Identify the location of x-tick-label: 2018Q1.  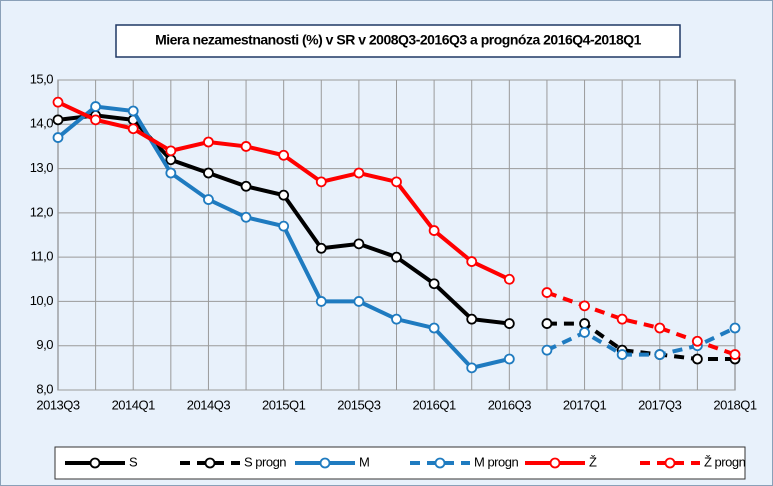
(735, 404).